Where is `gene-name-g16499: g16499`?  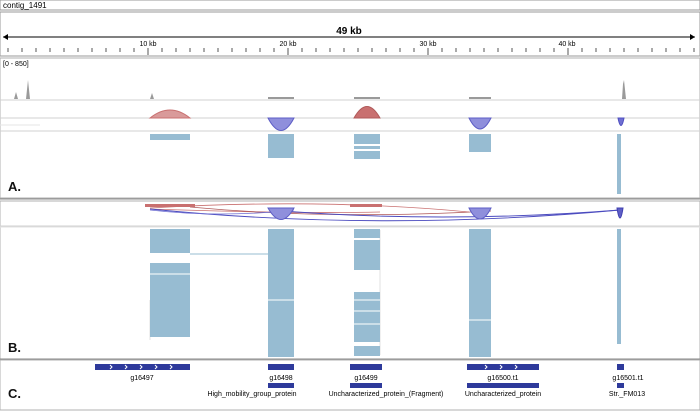
gene-name-g16499: g16499 is located at coordinates (365, 378).